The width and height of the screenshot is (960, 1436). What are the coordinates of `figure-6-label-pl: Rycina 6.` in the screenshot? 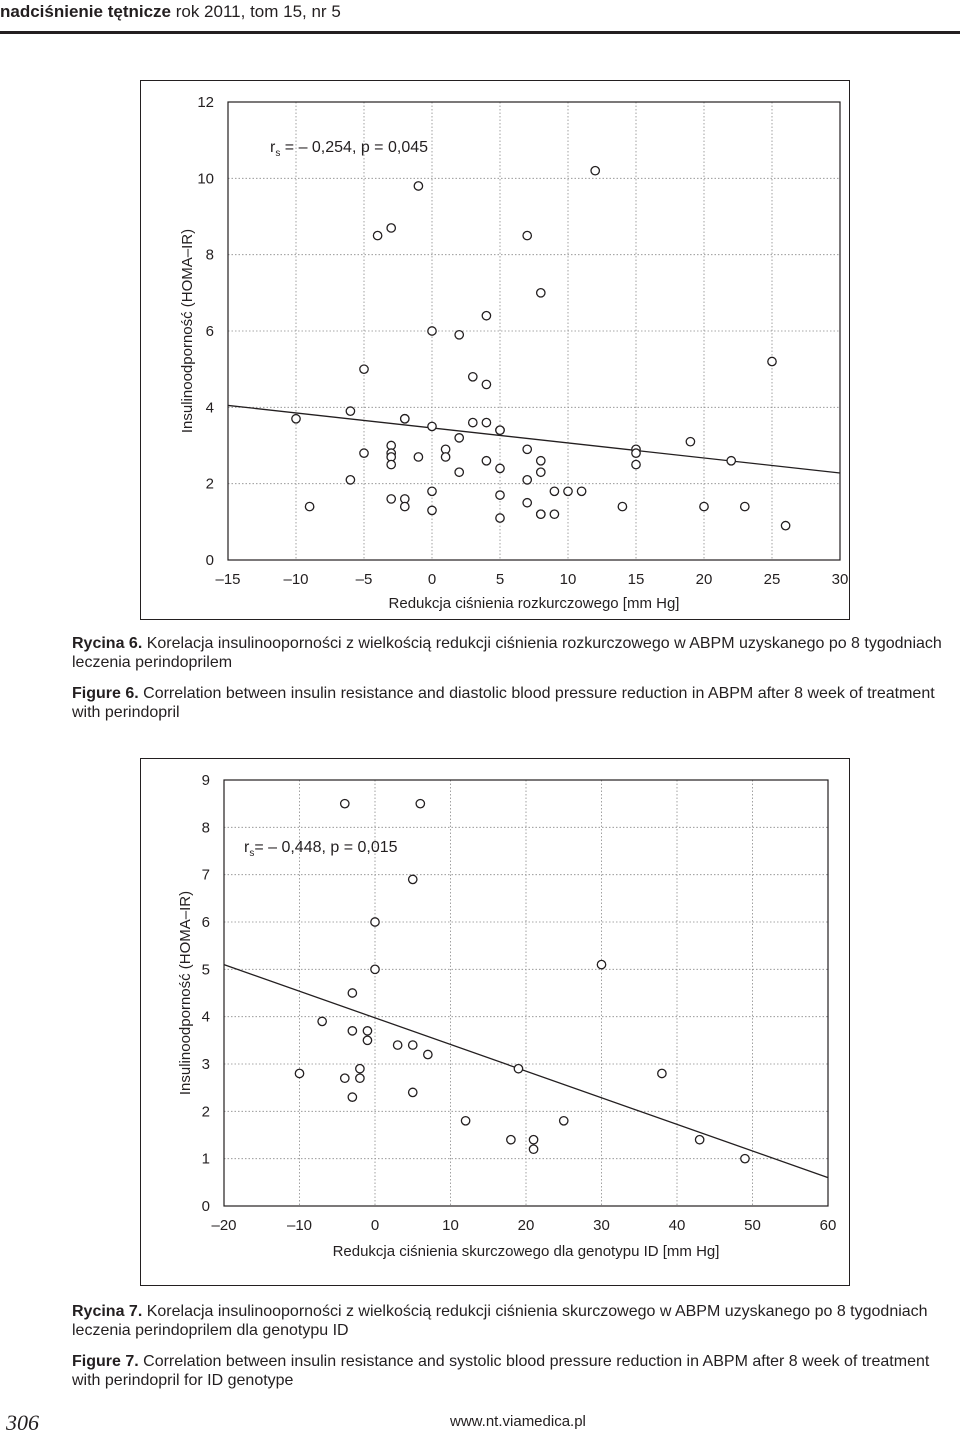 It's located at (107, 643).